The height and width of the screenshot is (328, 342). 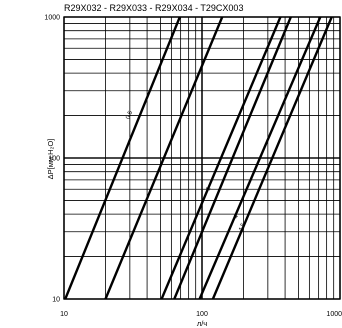 I want to click on x-tick-label: 10, so click(x=64, y=314).